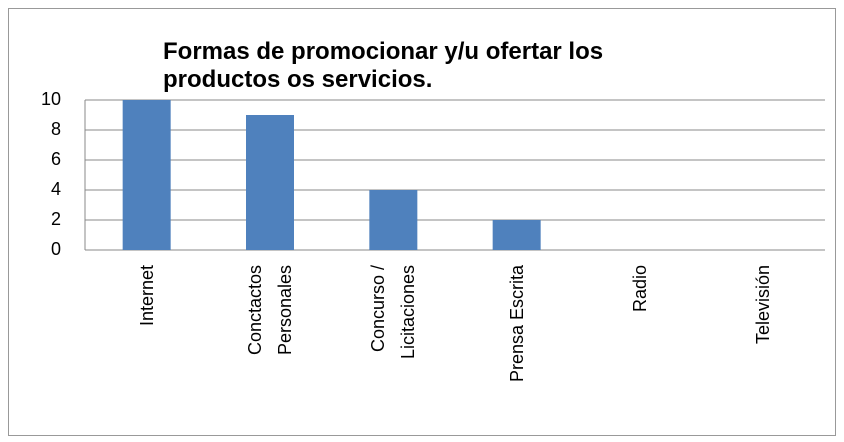  Describe the element at coordinates (56, 159) in the screenshot. I see `y-tick-label: 6` at that location.